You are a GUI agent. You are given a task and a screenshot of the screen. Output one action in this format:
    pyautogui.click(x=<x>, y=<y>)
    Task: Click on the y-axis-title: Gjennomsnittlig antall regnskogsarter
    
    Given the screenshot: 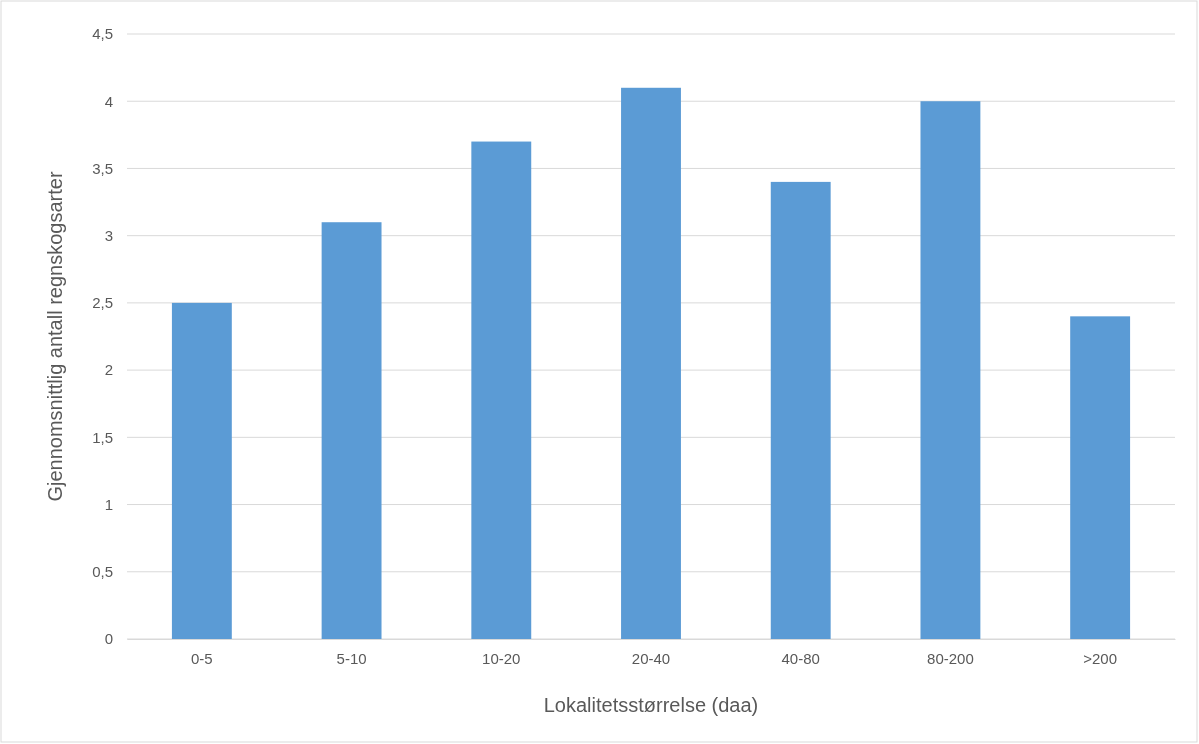 What is the action you would take?
    pyautogui.click(x=55, y=336)
    